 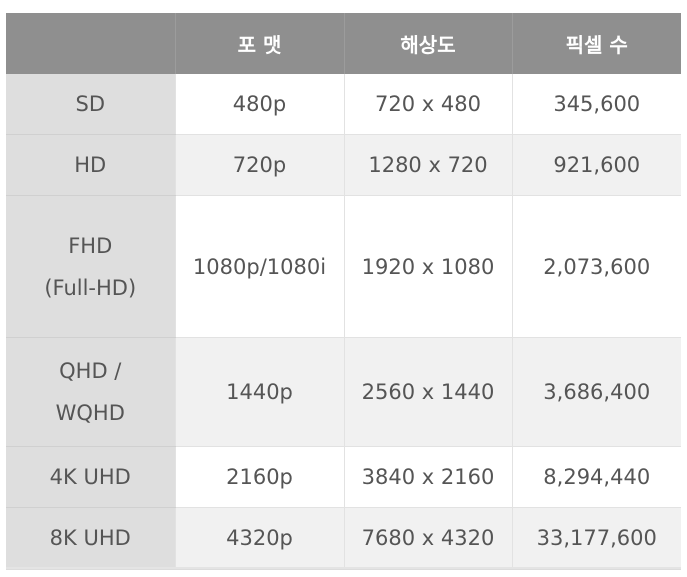 I want to click on pixels-cell: 3,686,400, so click(x=596, y=392).